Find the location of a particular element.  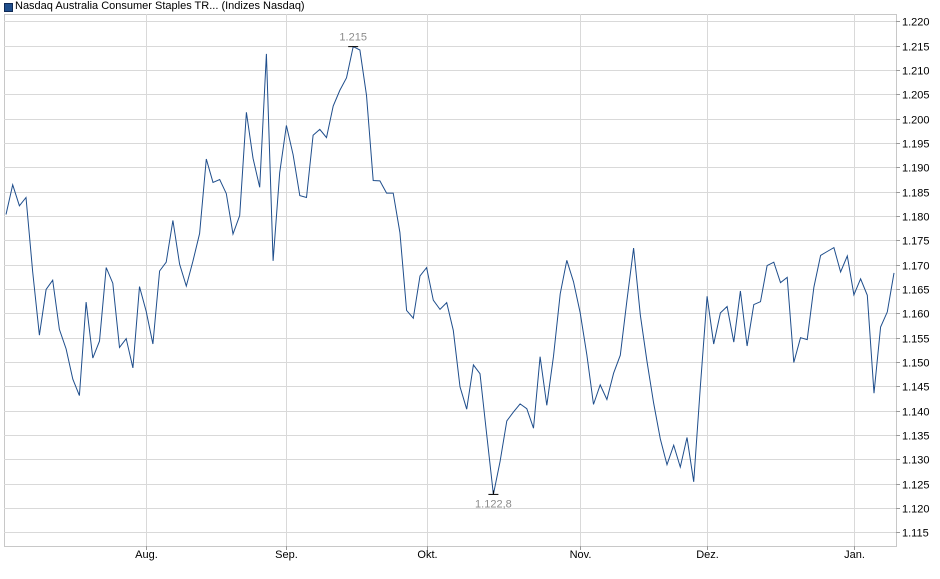

y-tick-label: 1.185 is located at coordinates (916, 194).